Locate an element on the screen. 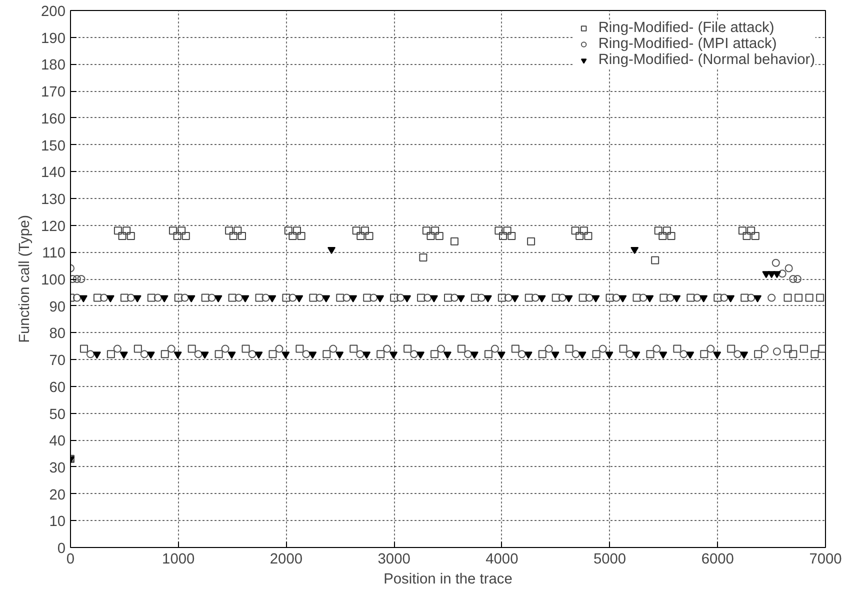 The width and height of the screenshot is (860, 600). legend-label: Ring-Modified- (MPI attack) is located at coordinates (687, 44).